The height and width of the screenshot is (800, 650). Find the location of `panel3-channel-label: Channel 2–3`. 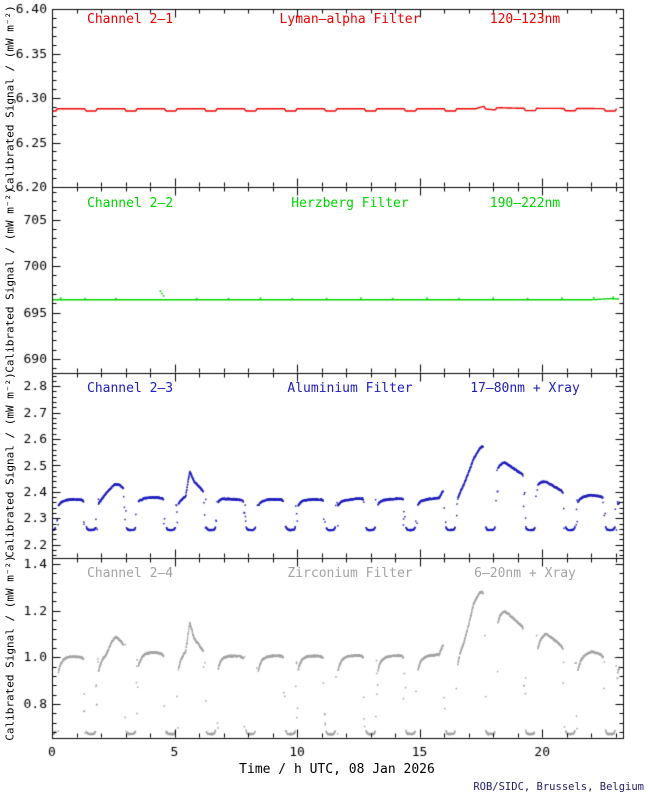

panel3-channel-label: Channel 2–3 is located at coordinates (130, 388).